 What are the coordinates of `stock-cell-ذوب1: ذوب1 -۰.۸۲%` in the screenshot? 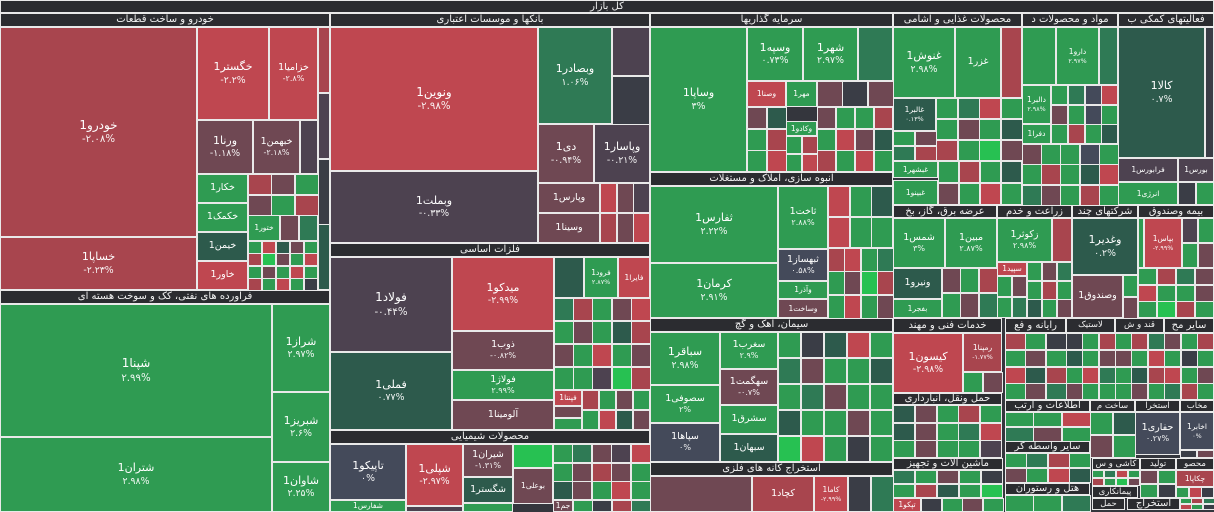 It's located at (503, 350).